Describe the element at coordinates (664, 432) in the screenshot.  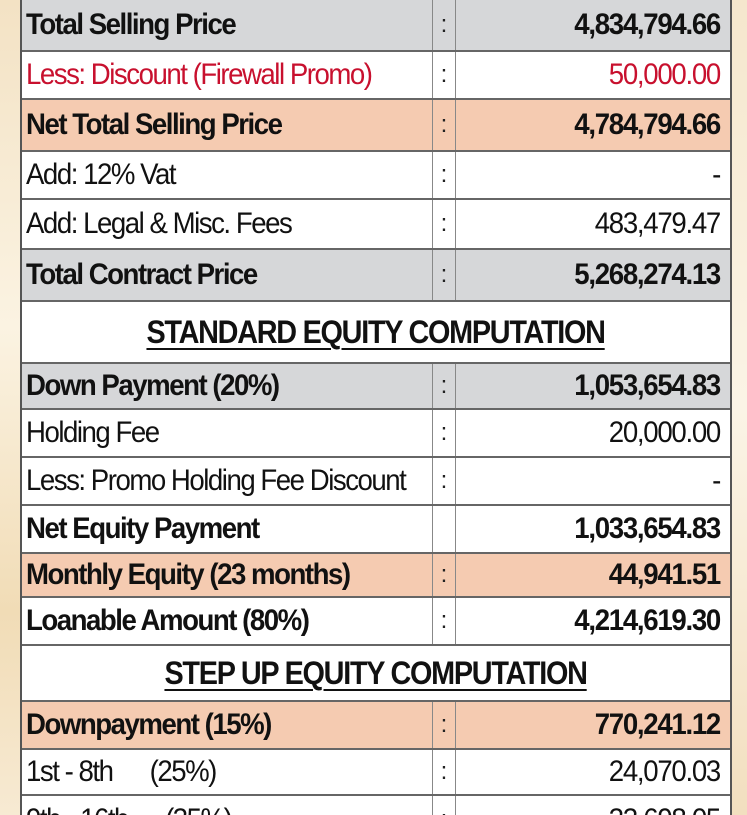
I see `row-value: 20,000.00` at that location.